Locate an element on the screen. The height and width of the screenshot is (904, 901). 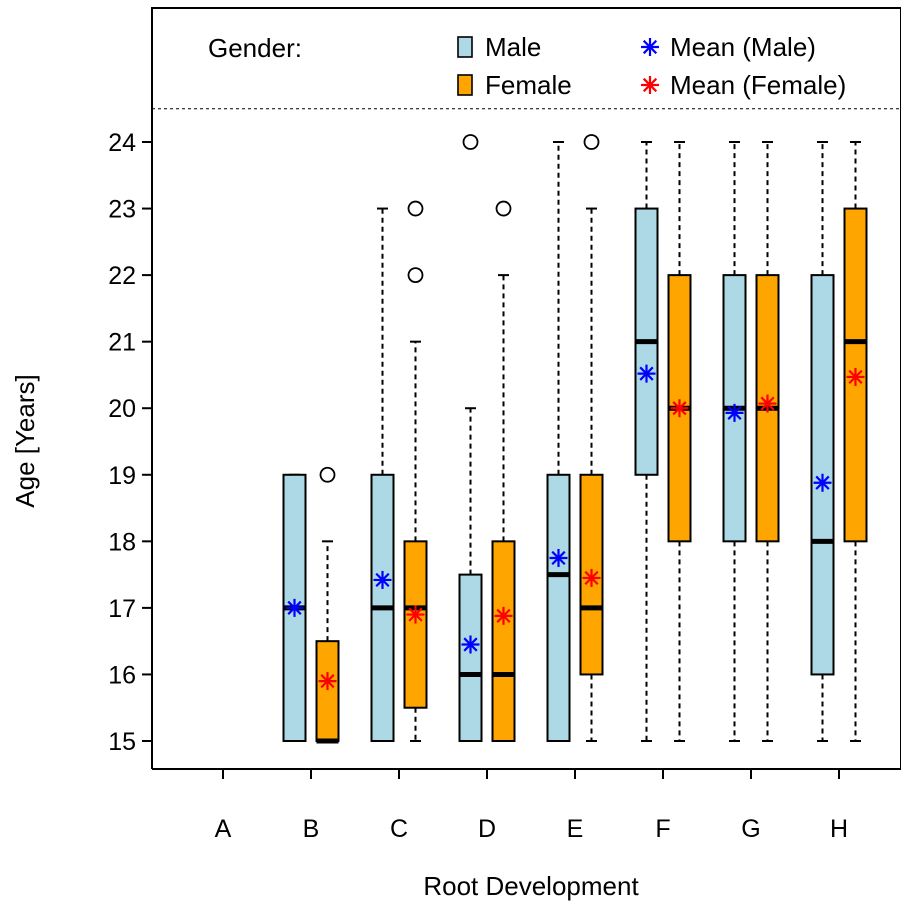
y-tick-label: 19 is located at coordinates (122, 476).